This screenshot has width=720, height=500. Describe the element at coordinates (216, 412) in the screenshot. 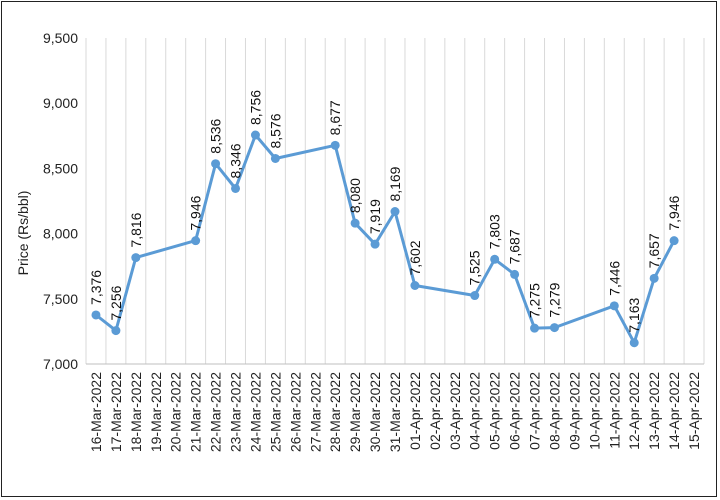

I see `x-tick-label: 22-Mar-2022` at that location.